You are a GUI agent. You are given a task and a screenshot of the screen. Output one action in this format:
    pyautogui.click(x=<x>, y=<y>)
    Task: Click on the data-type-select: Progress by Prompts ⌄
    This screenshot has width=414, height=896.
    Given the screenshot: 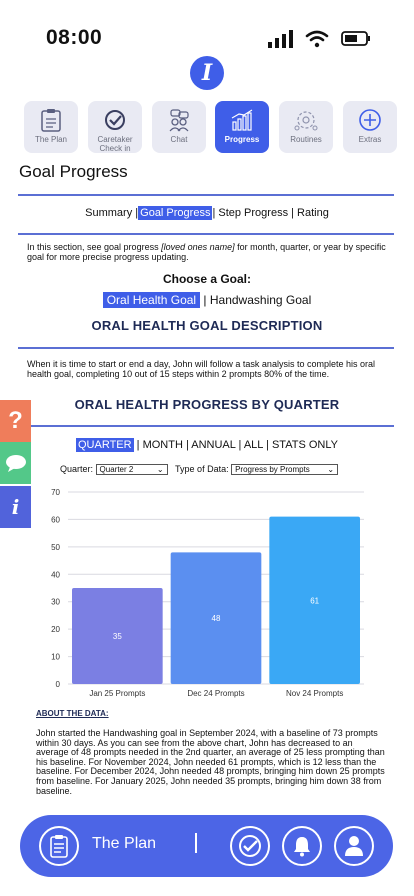 What is the action you would take?
    pyautogui.click(x=285, y=470)
    